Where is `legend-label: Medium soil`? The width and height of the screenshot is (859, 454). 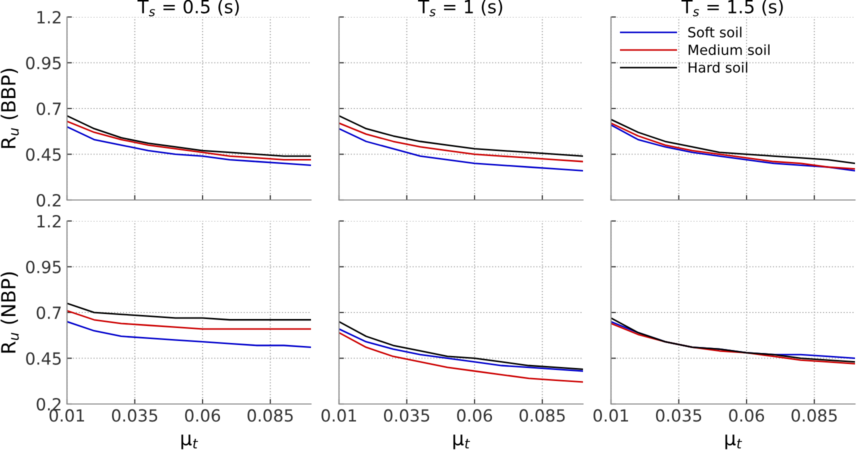
legend-label: Medium soil is located at coordinates (729, 50).